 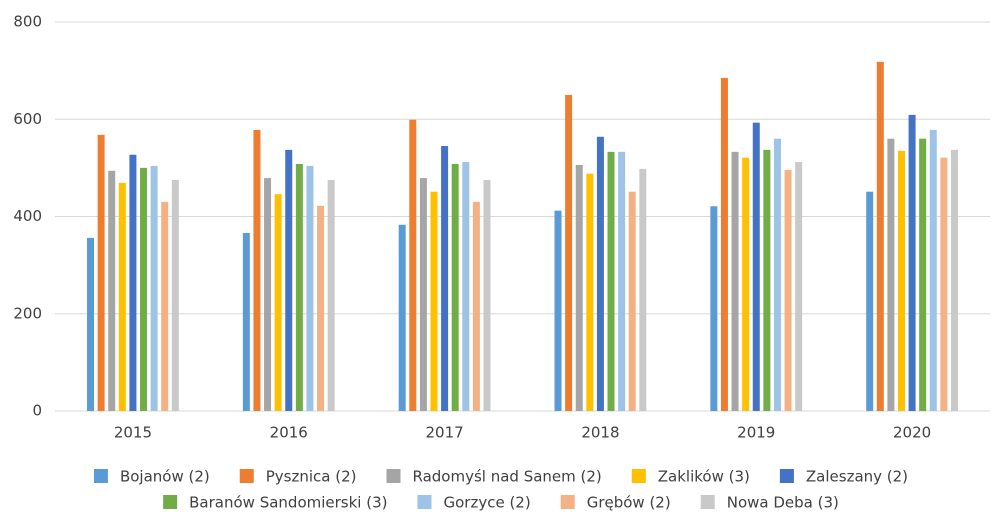 What do you see at coordinates (857, 477) in the screenshot?
I see `legend-label: Zaleszany (2)` at bounding box center [857, 477].